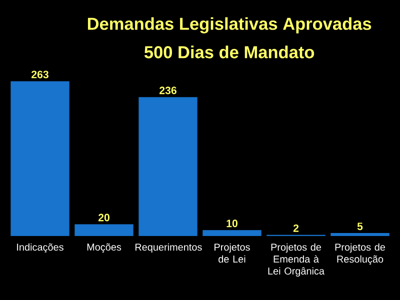  I want to click on chart-title: Demandas Legislativas Aprovadas, so click(230, 25).